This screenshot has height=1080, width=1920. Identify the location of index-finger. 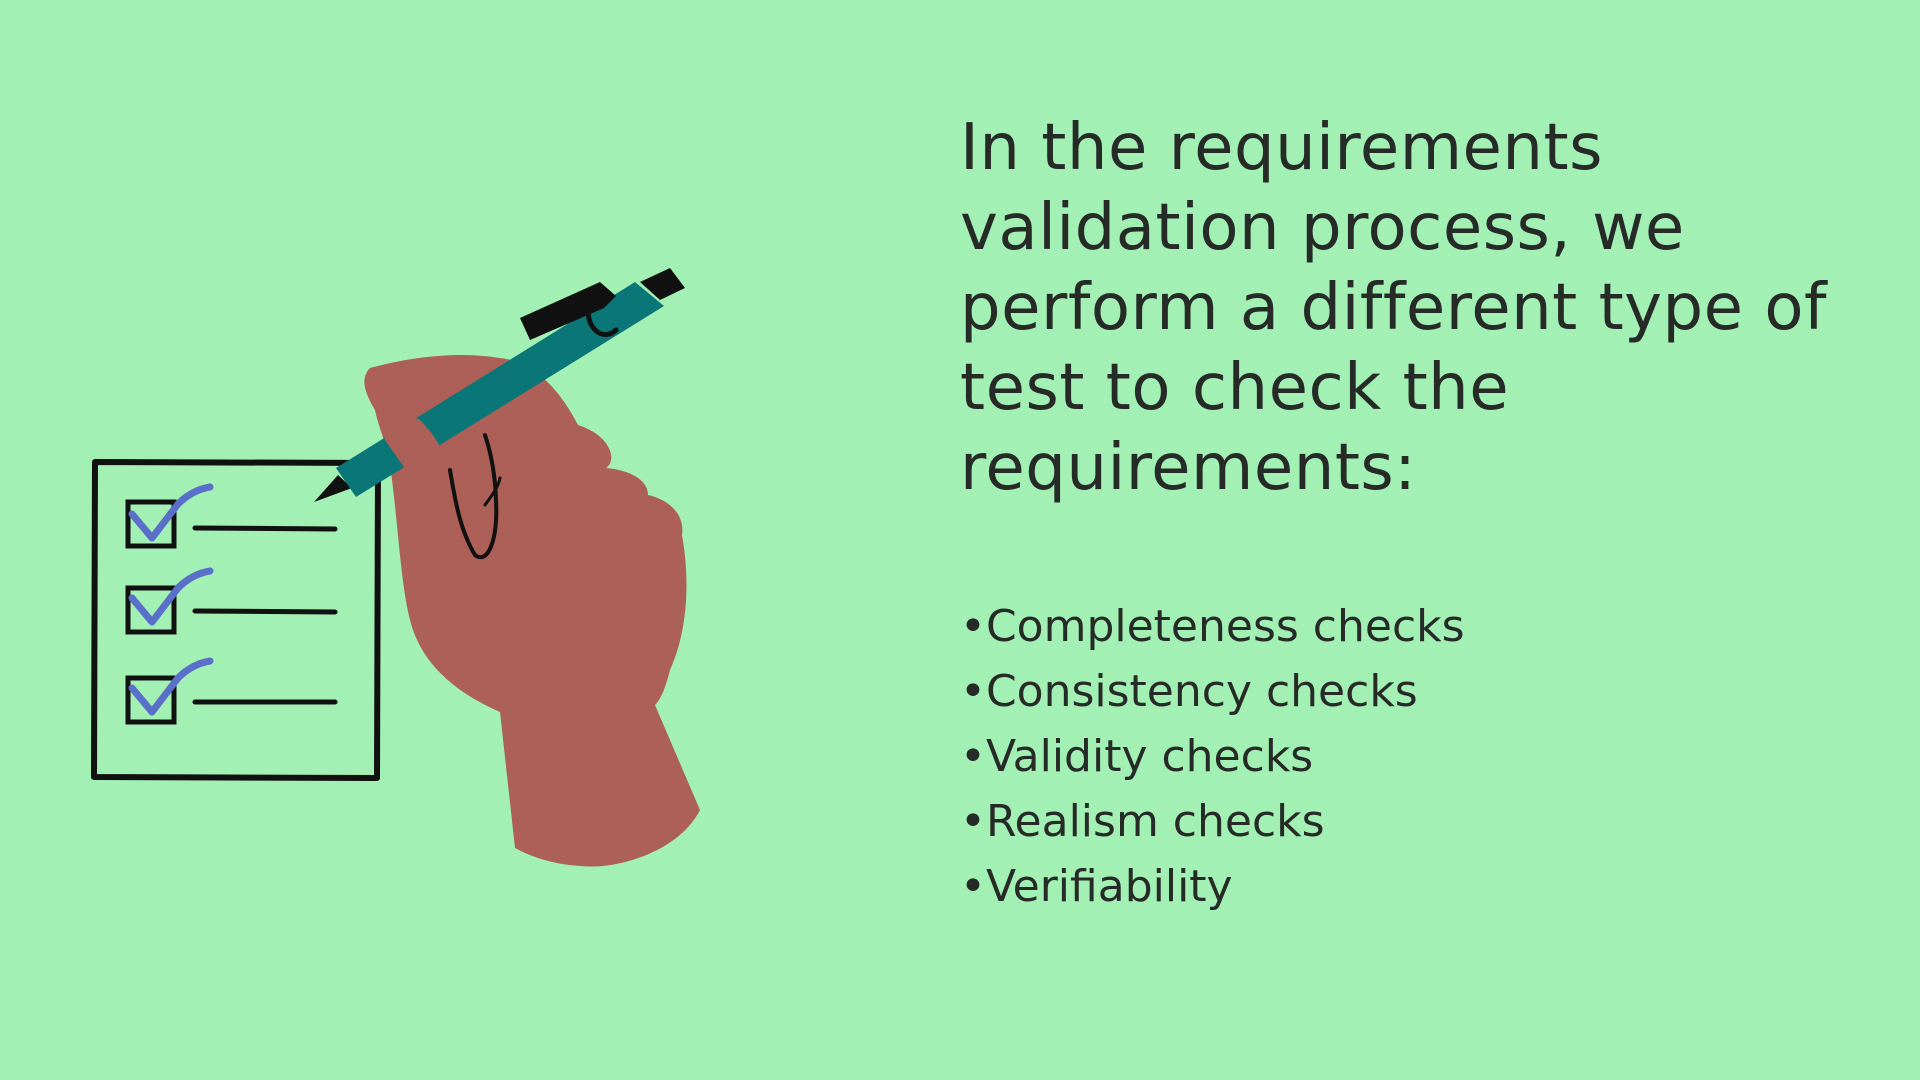
(415, 453).